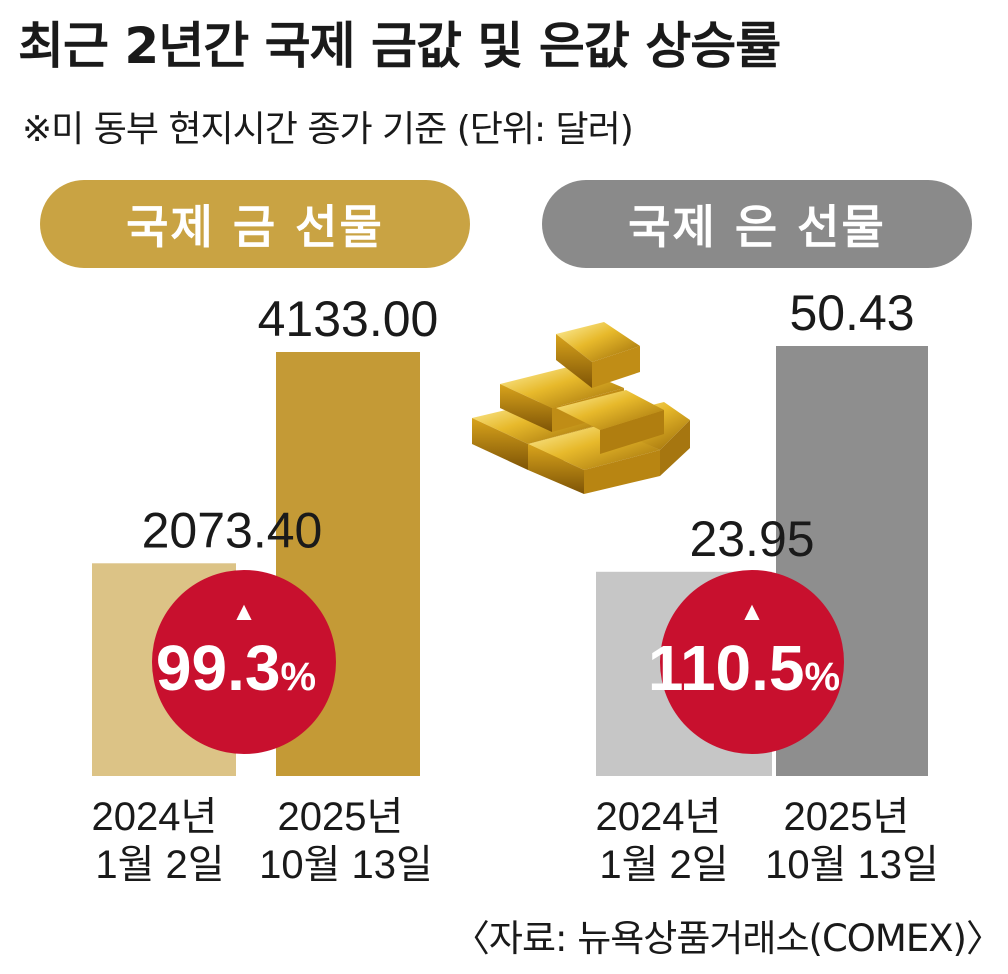  Describe the element at coordinates (581, 408) in the screenshot. I see `gold-bars-illustration` at that location.